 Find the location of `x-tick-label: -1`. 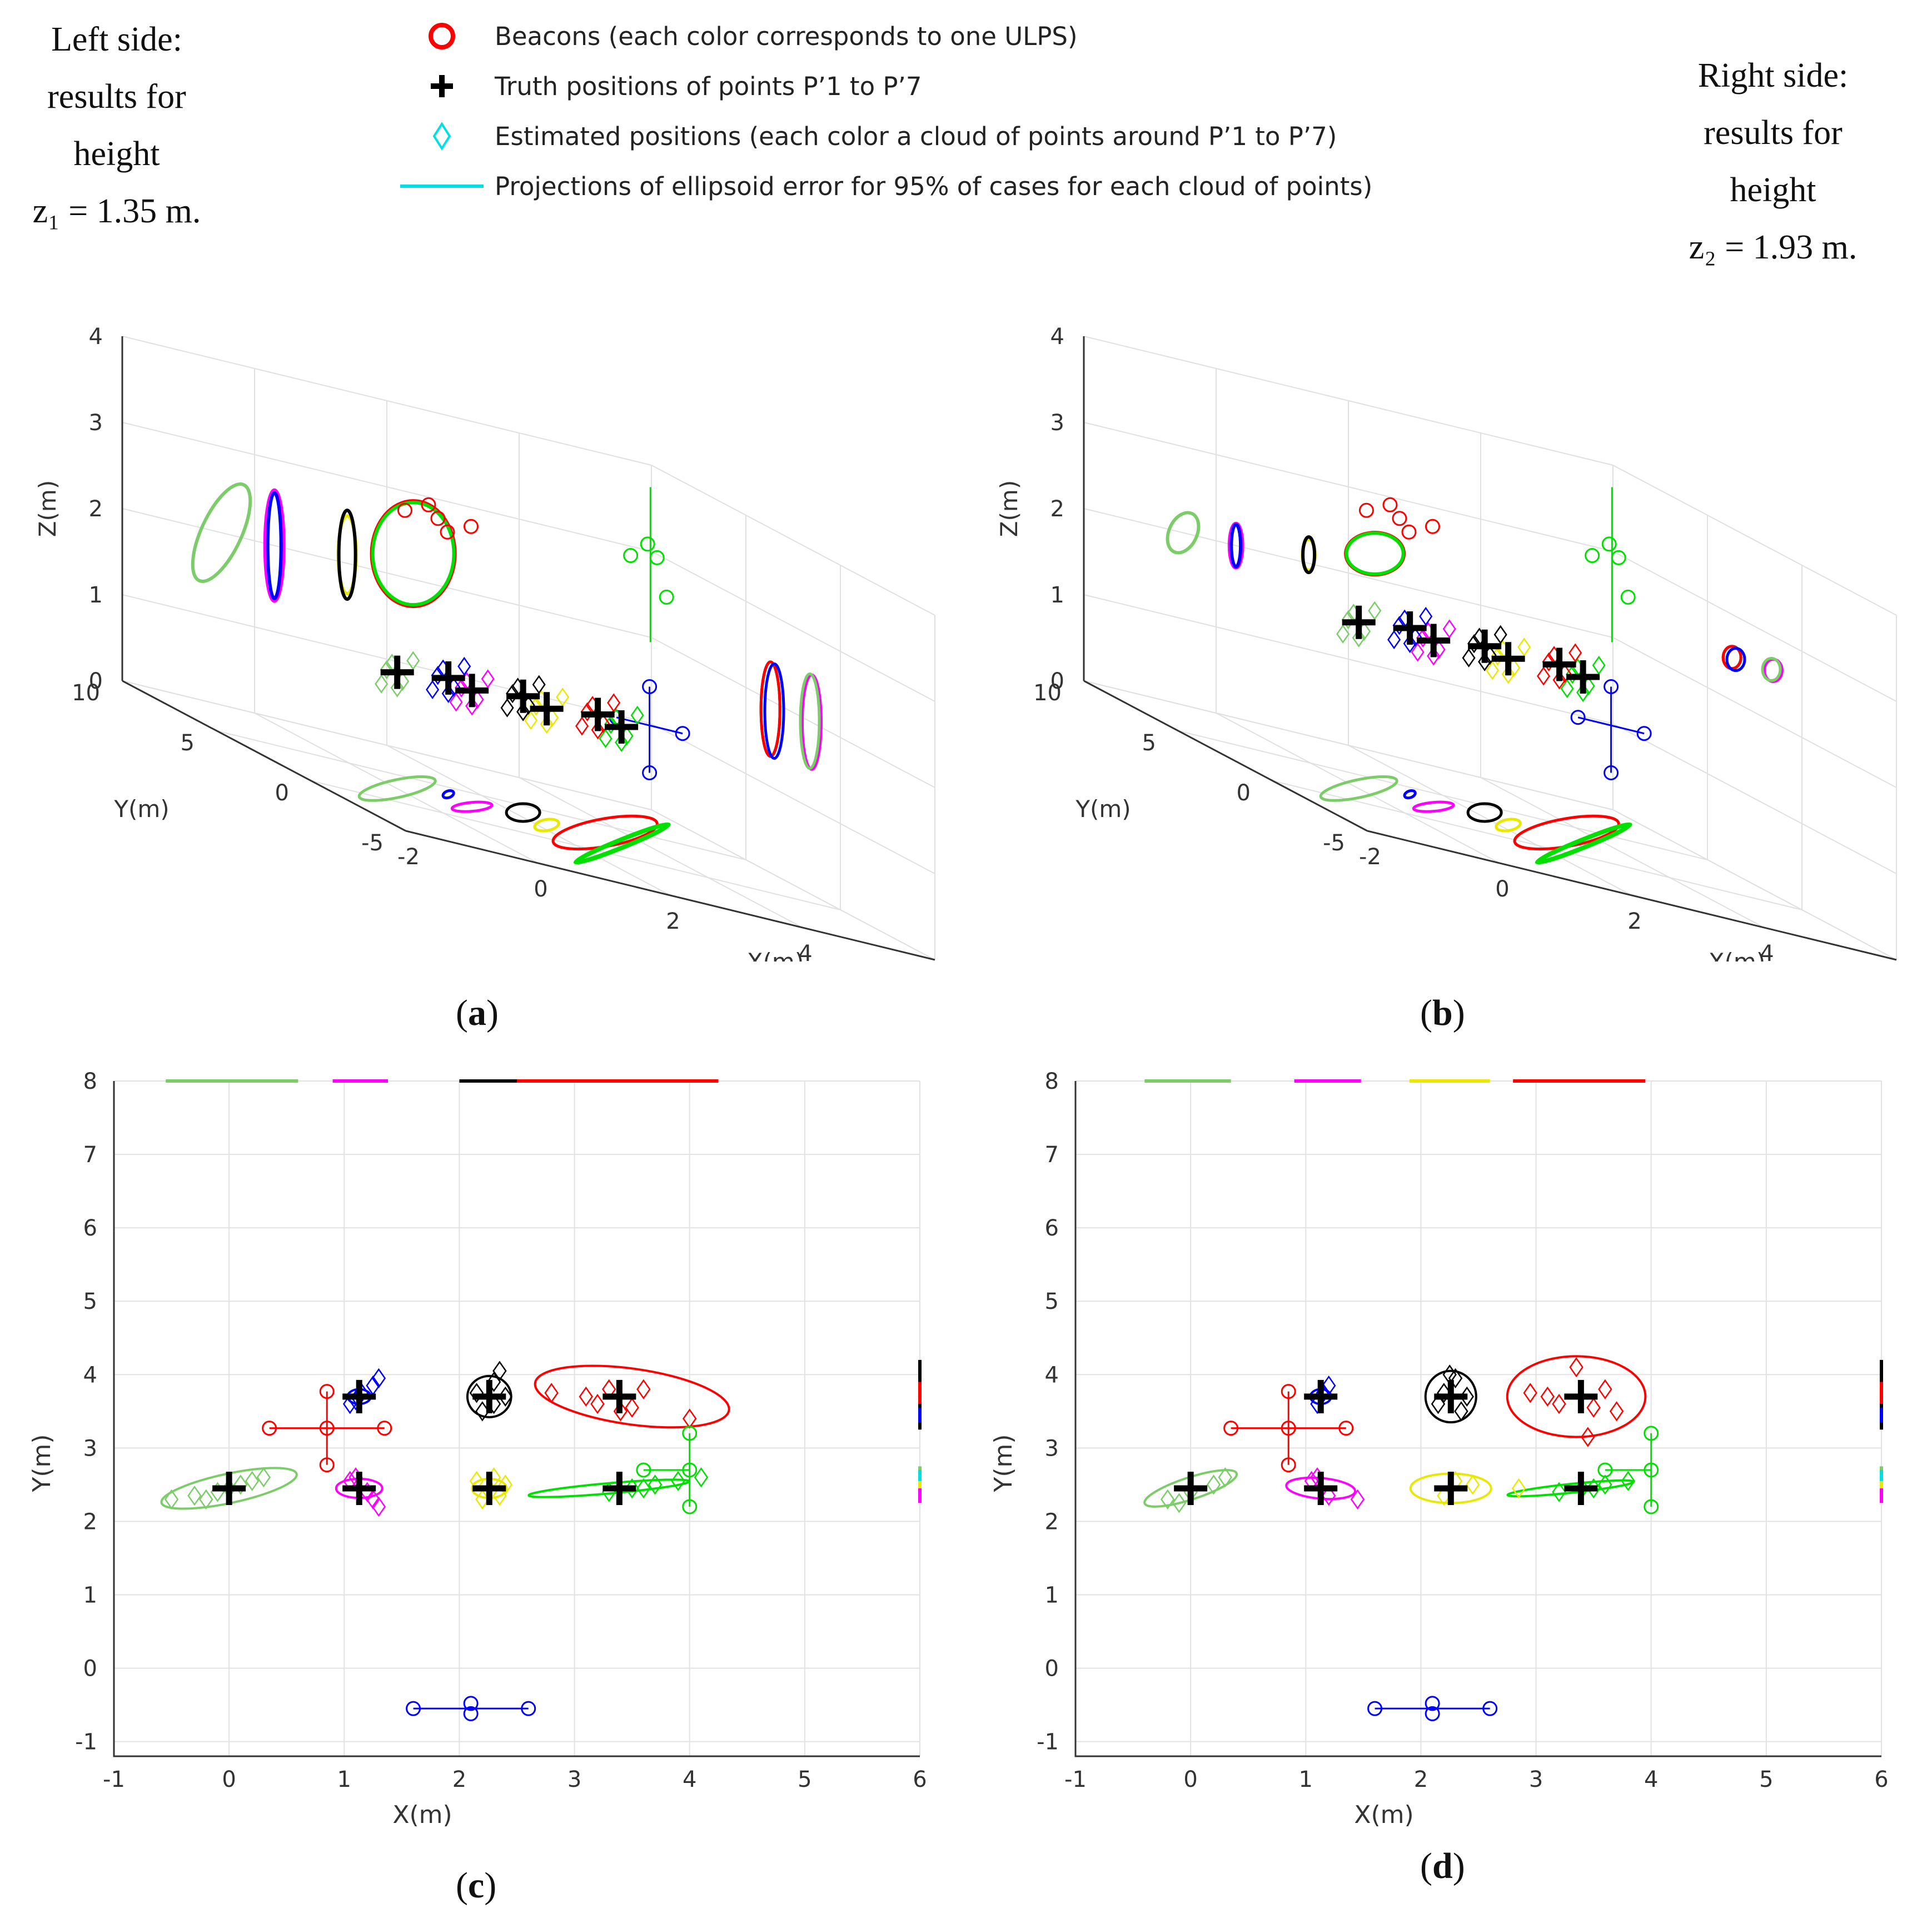

x-tick-label: -1 is located at coordinates (114, 1779).